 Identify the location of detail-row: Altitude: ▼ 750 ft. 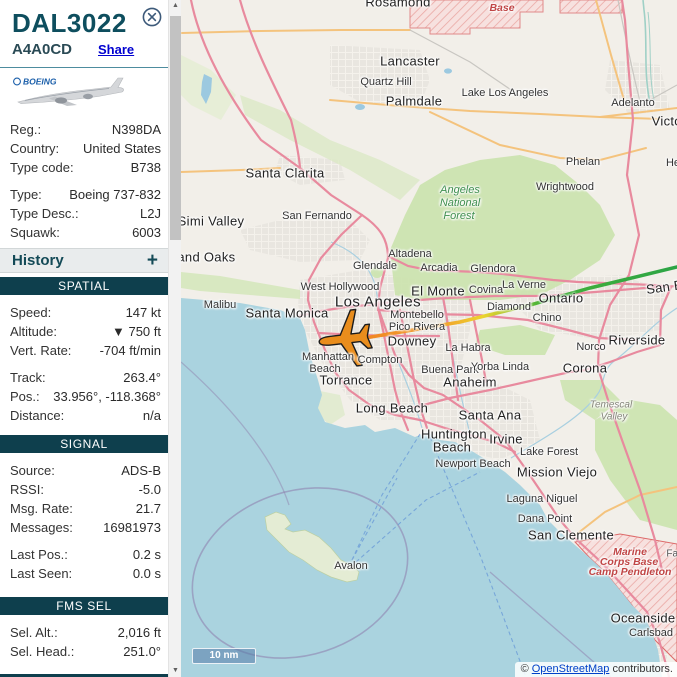
(85, 331).